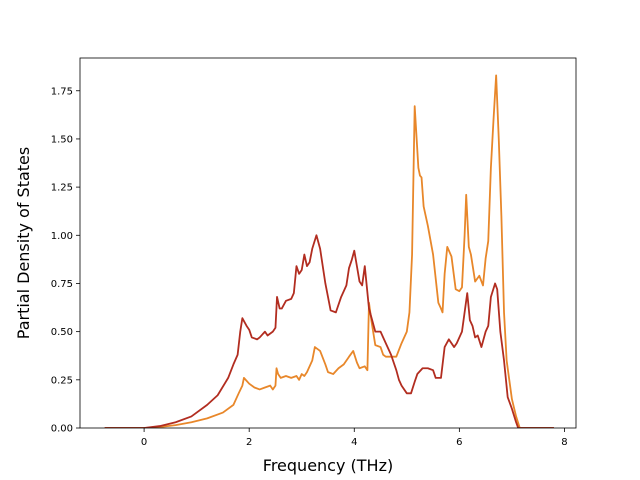 The width and height of the screenshot is (640, 480). Describe the element at coordinates (144, 442) in the screenshot. I see `x-tick-label: 0` at that location.